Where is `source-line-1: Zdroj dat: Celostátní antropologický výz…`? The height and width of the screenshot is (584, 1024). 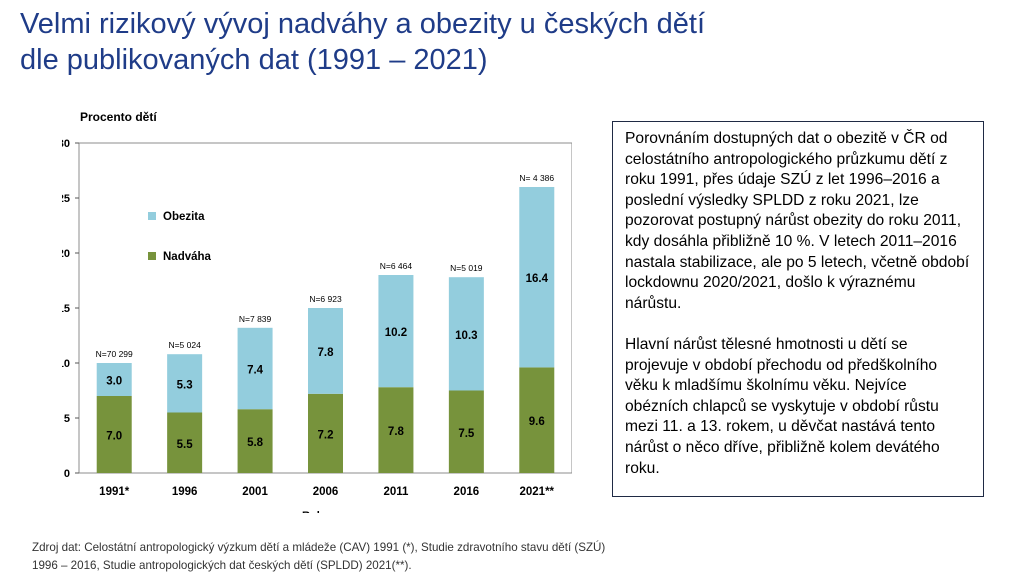 source-line-1: Zdroj dat: Celostátní antropologický výz… is located at coordinates (319, 547).